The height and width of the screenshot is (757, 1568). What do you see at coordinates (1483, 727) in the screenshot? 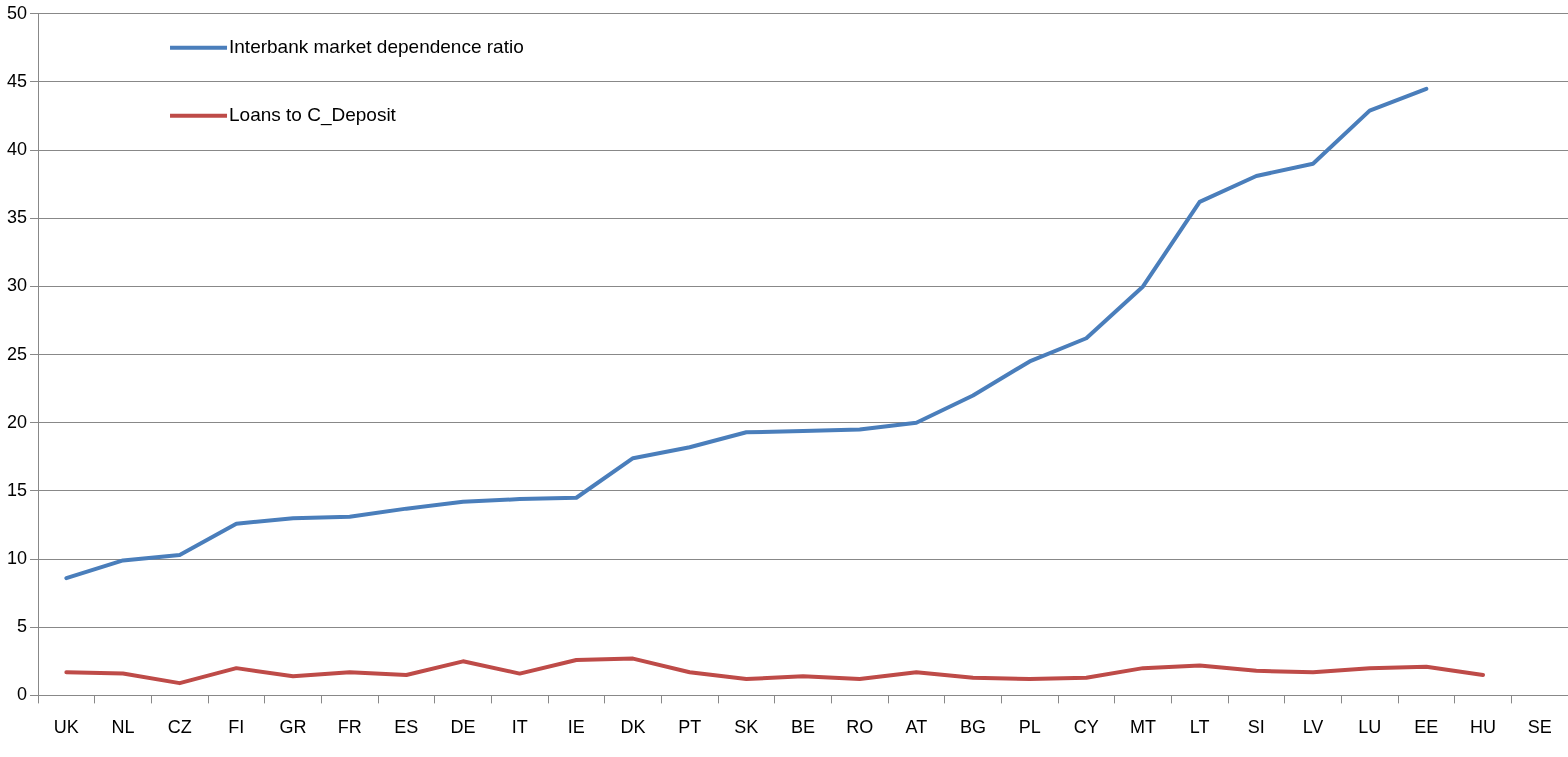
I see `x-tick-label: HU` at bounding box center [1483, 727].